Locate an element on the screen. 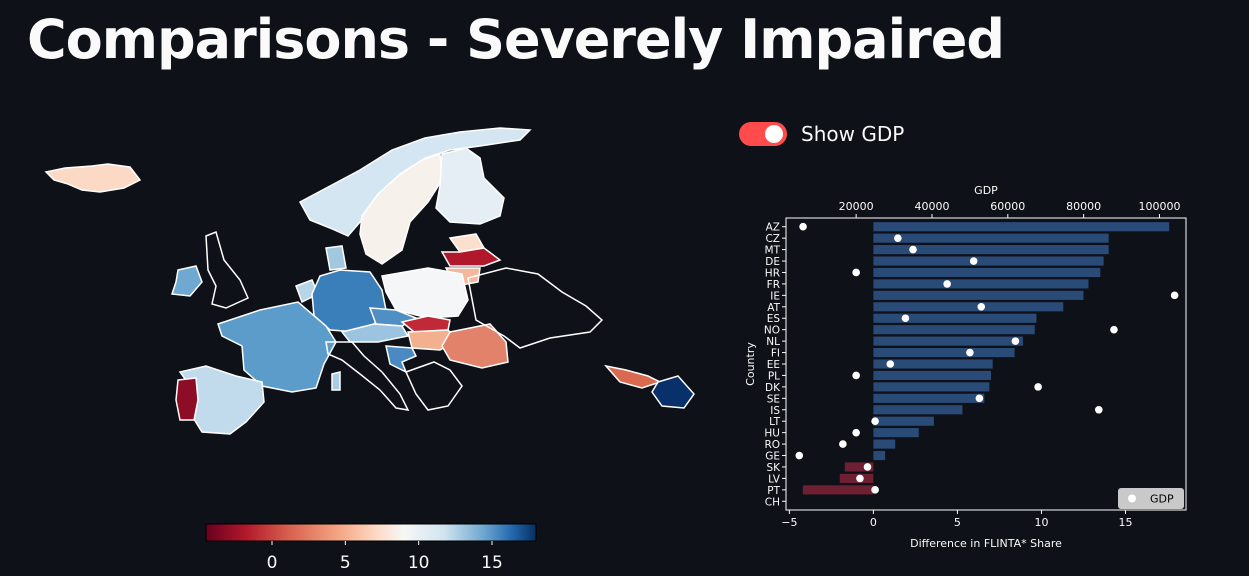  gdp-dot-dk is located at coordinates (1038, 387).